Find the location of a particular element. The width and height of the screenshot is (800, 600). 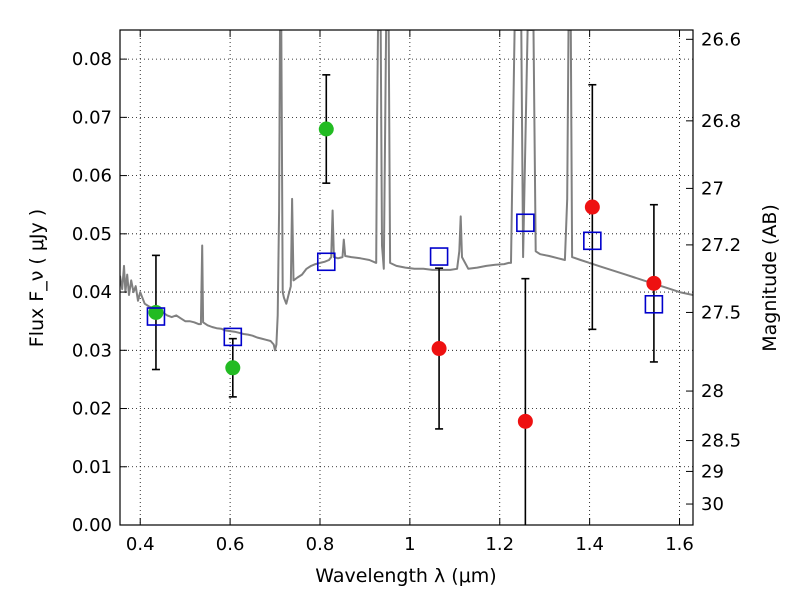

y-tick-label: 0.05 is located at coordinates (92, 234).